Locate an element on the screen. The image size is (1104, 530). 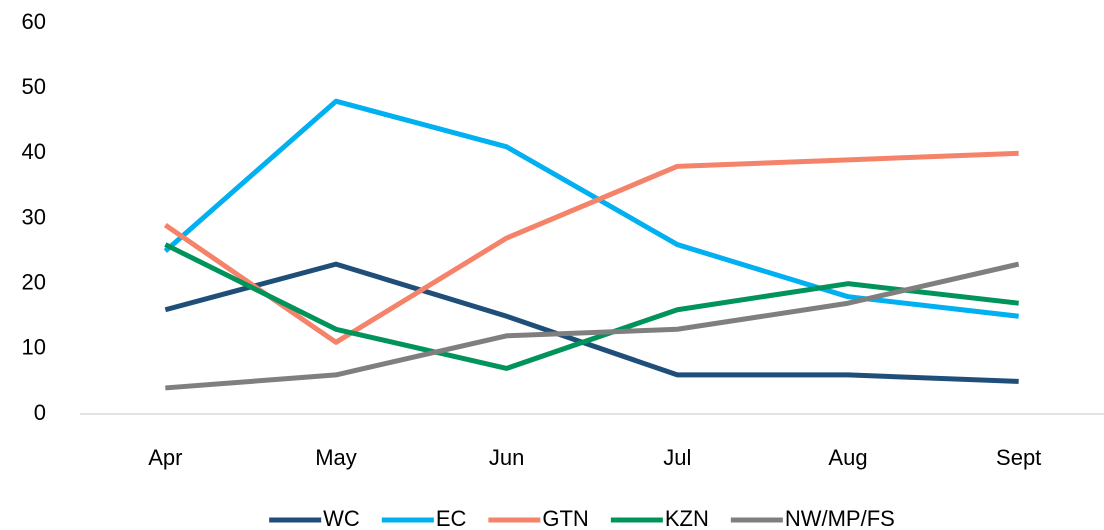
y-tick-label: 50 is located at coordinates (34, 86).